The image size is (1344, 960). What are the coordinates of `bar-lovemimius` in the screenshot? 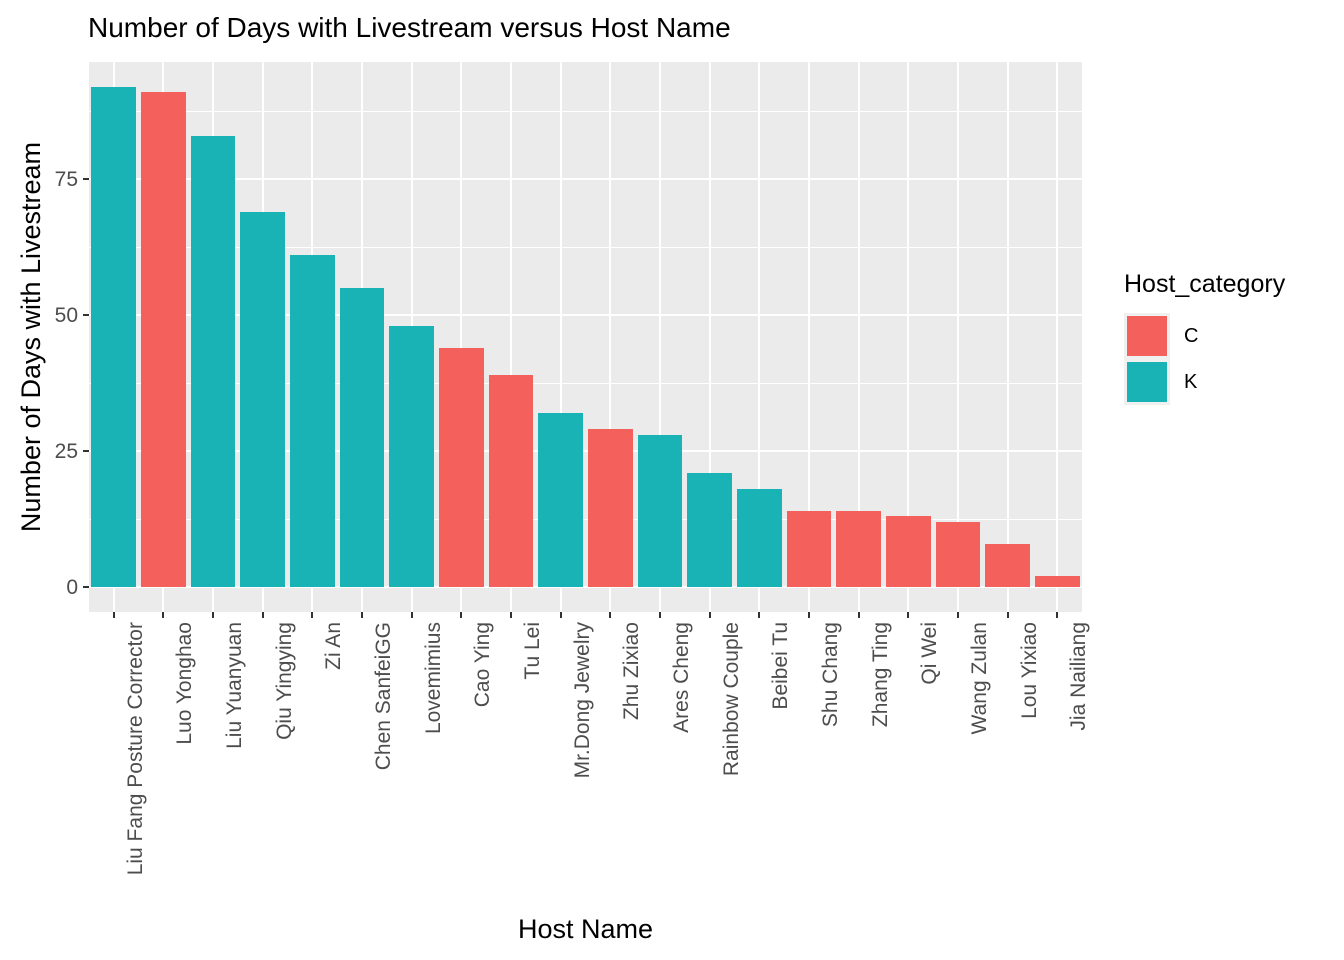 It's located at (412, 456).